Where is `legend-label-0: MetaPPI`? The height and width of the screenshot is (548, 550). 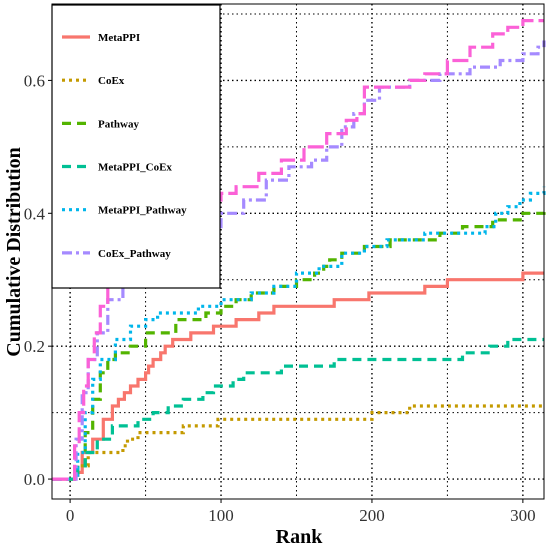 legend-label-0: MetaPPI is located at coordinates (119, 38).